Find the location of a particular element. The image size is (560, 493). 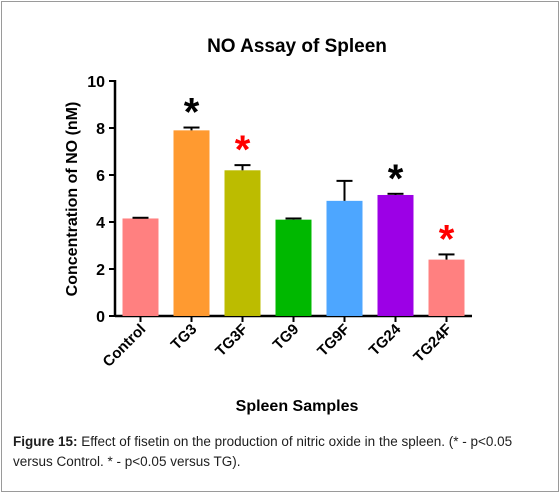

x-tick-label: TG24F is located at coordinates (432, 343).